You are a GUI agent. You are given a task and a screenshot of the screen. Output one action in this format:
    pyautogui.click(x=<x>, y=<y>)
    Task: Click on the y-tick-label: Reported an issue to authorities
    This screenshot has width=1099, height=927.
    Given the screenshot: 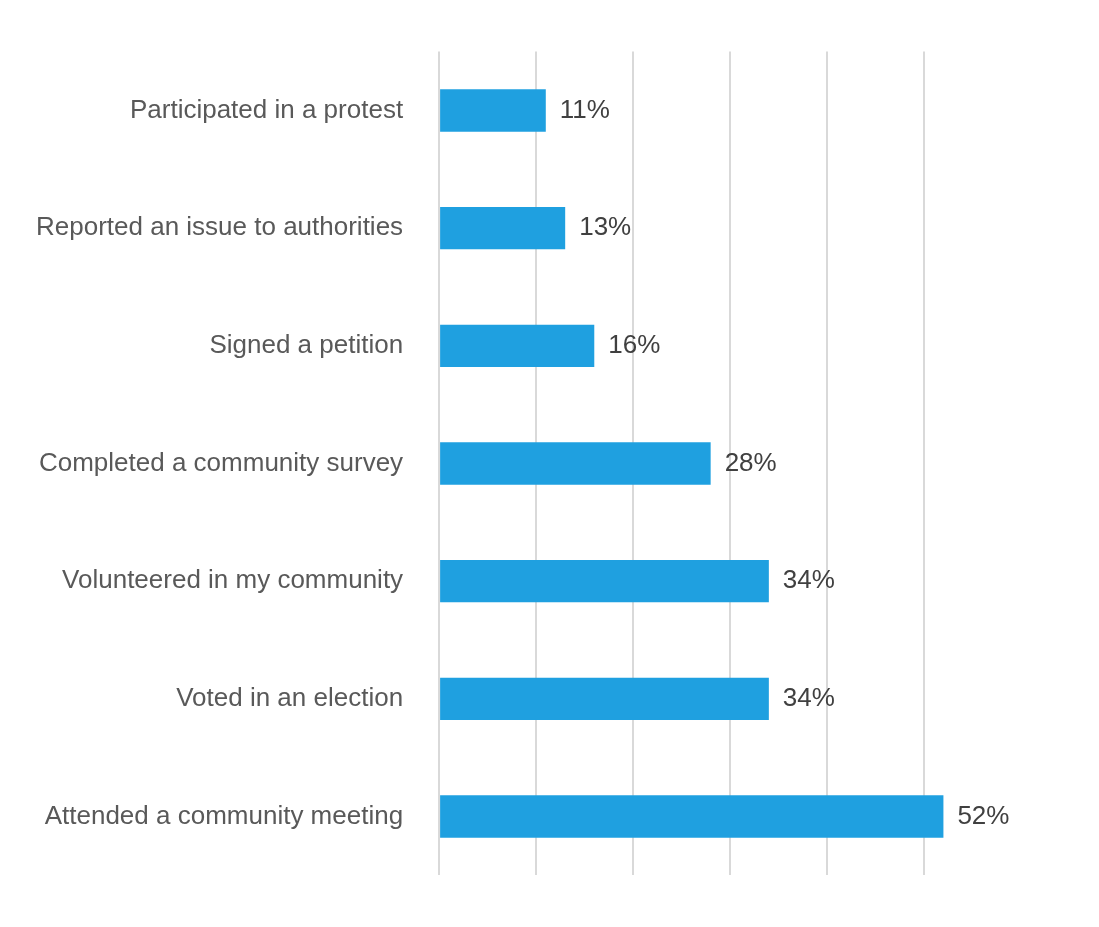 What is the action you would take?
    pyautogui.click(x=219, y=226)
    